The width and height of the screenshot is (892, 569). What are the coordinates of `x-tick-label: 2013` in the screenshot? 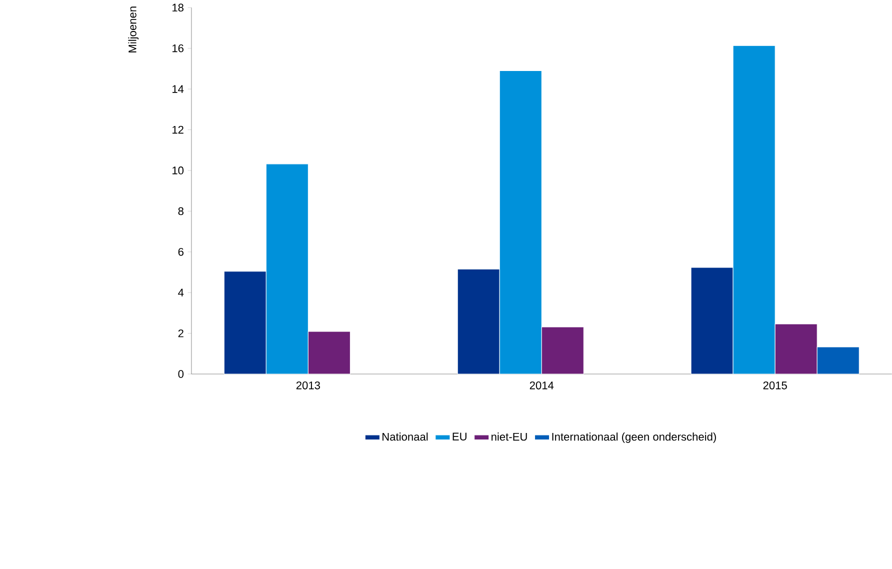 It's located at (308, 385).